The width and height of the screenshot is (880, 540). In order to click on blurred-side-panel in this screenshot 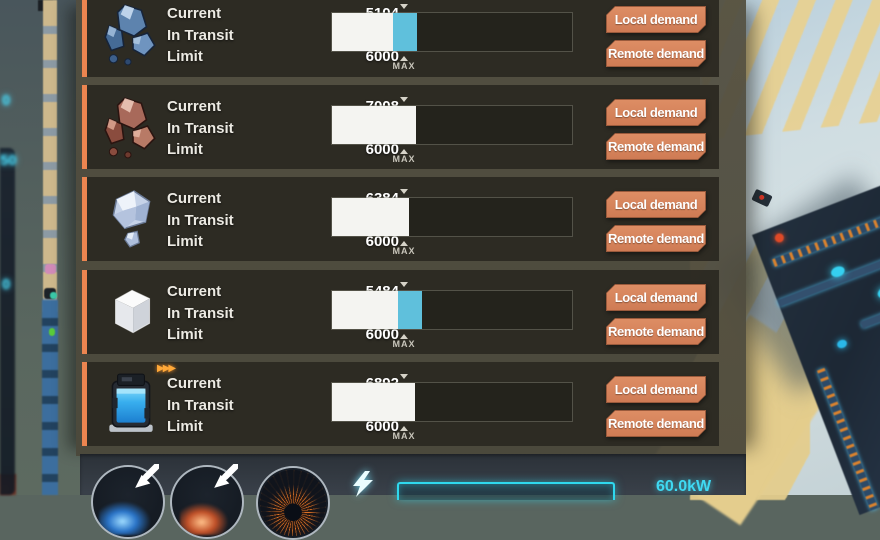, I will do `click(7, 321)`.